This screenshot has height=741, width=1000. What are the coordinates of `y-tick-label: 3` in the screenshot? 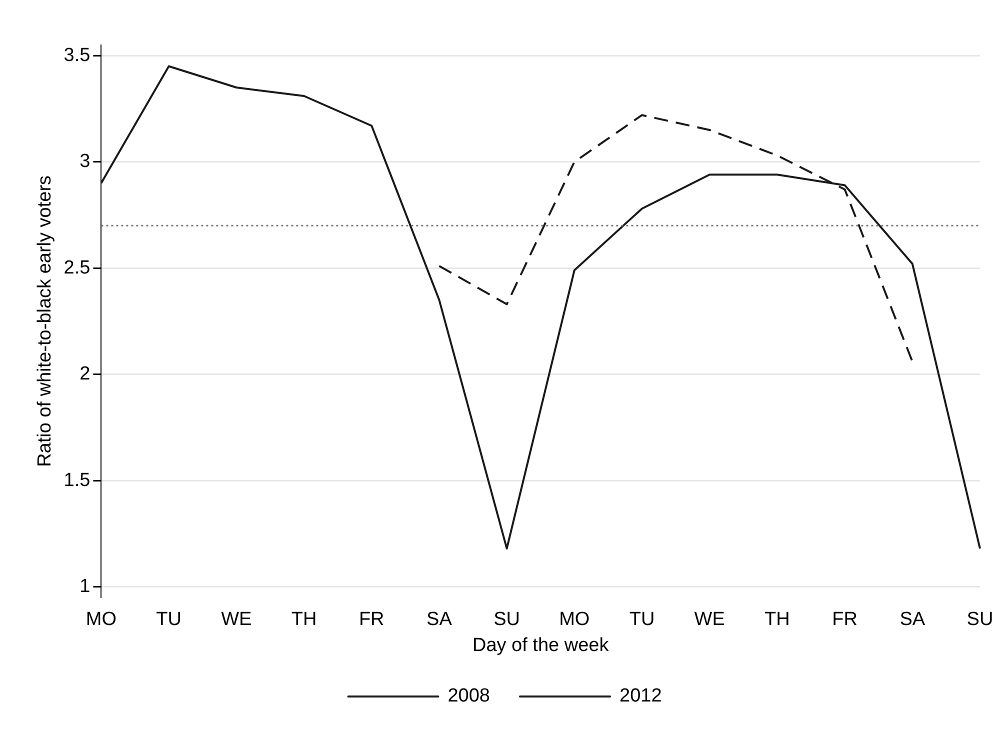 It's located at (85, 161).